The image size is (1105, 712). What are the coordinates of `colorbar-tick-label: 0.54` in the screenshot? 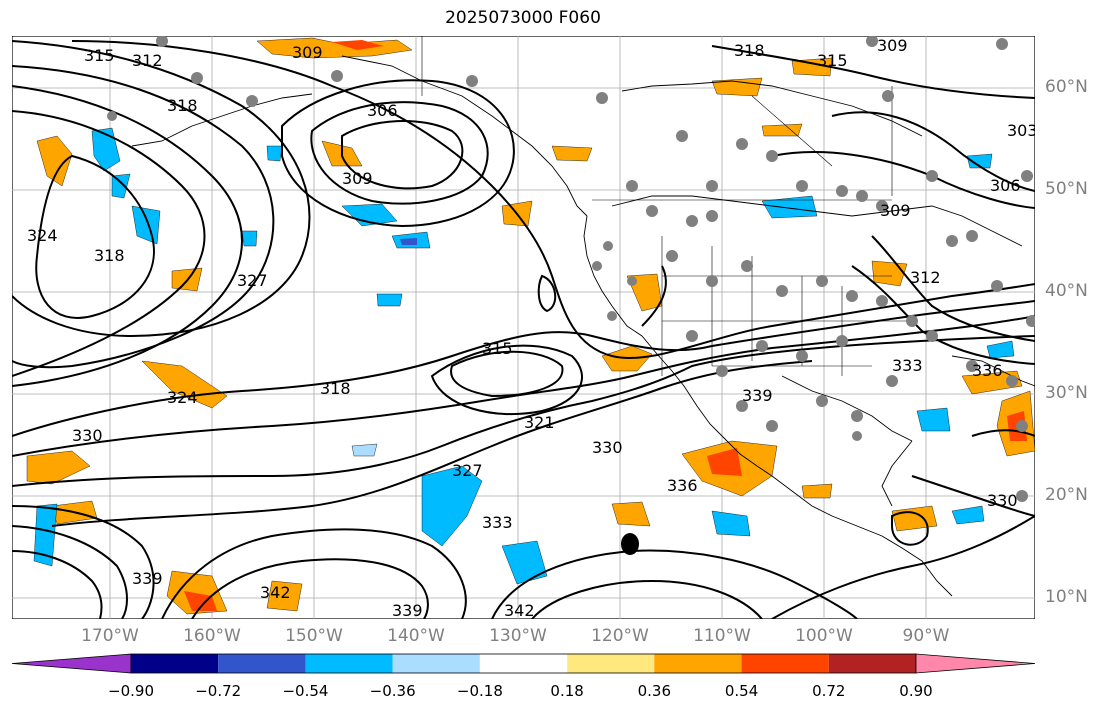 It's located at (741, 691).